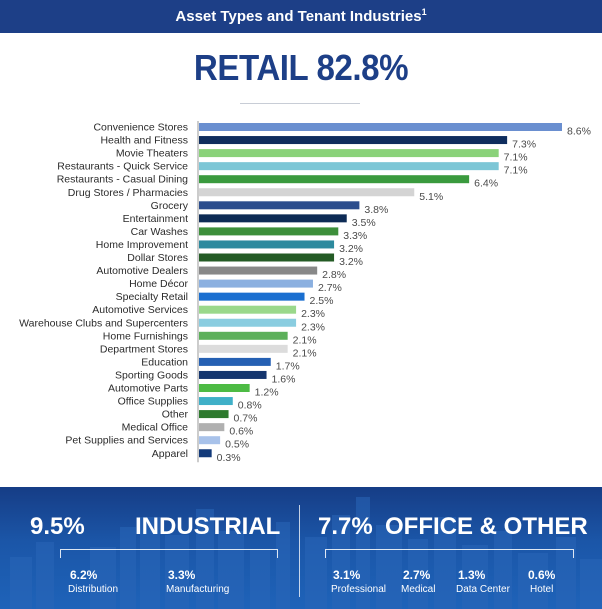  What do you see at coordinates (158, 284) in the screenshot?
I see `category-label: Home Décor` at bounding box center [158, 284].